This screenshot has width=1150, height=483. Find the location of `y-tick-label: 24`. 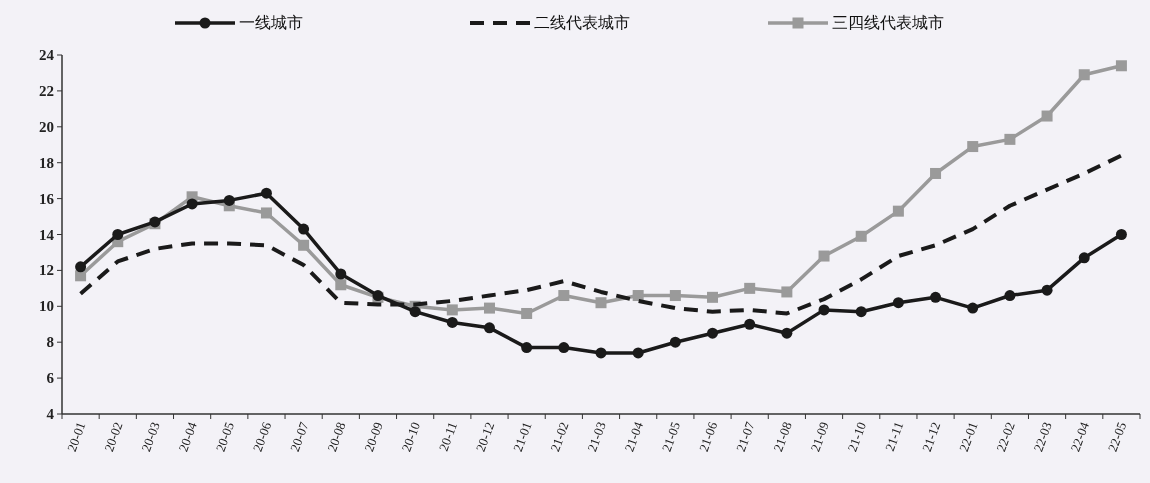

y-tick-label: 24 is located at coordinates (47, 55).